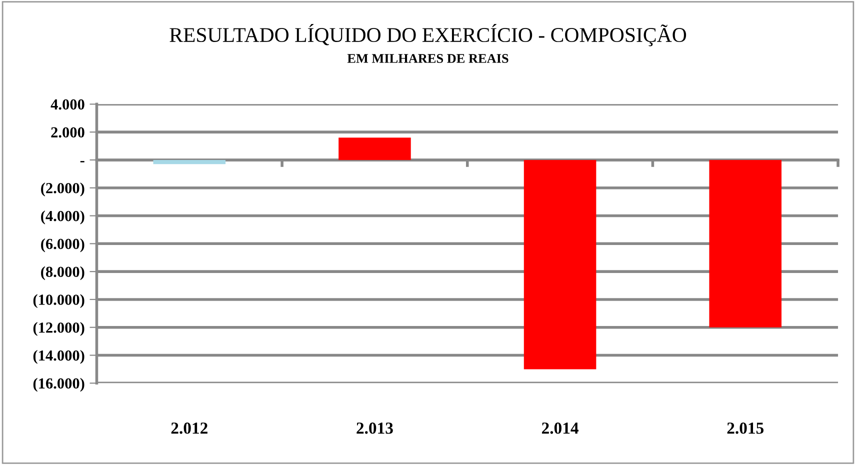 Image resolution: width=856 pixels, height=465 pixels. I want to click on x-tick-label: 2.015, so click(745, 428).